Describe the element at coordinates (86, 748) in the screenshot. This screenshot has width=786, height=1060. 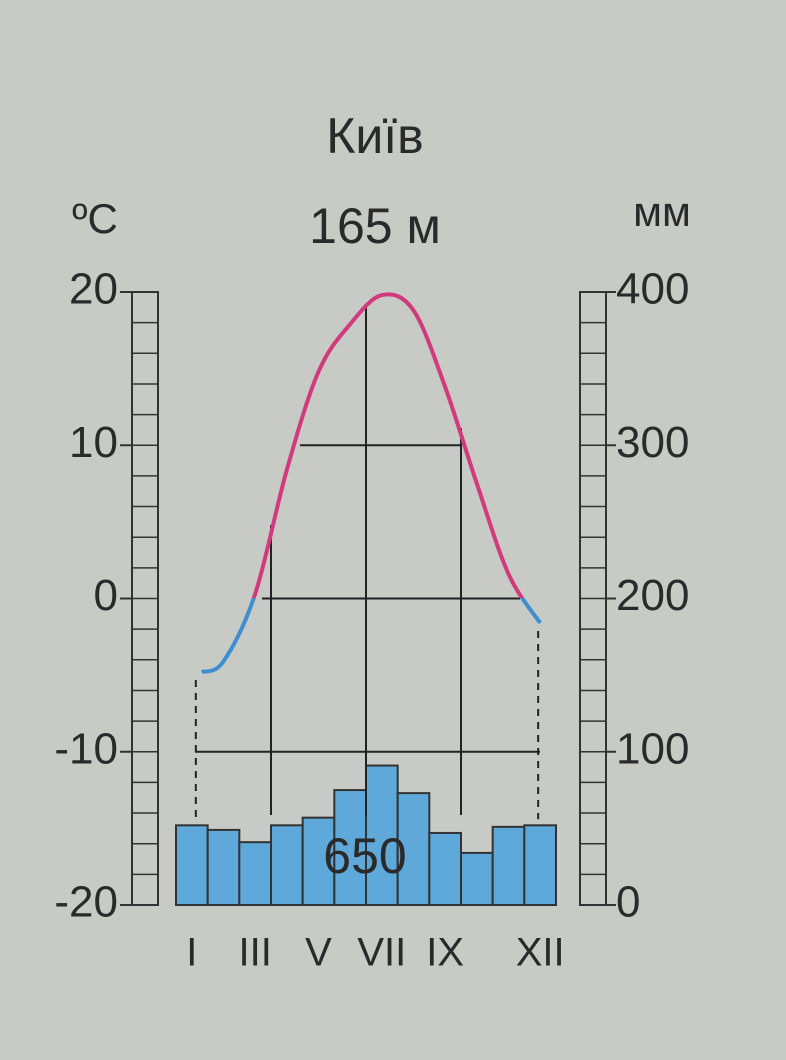
I see `y-tick-label: -10` at that location.